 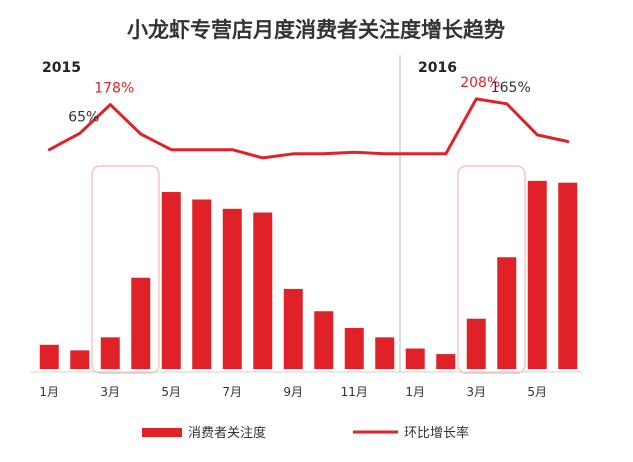 What do you see at coordinates (227, 433) in the screenshot?
I see `legend-bar-label: 消费者关注度` at bounding box center [227, 433].